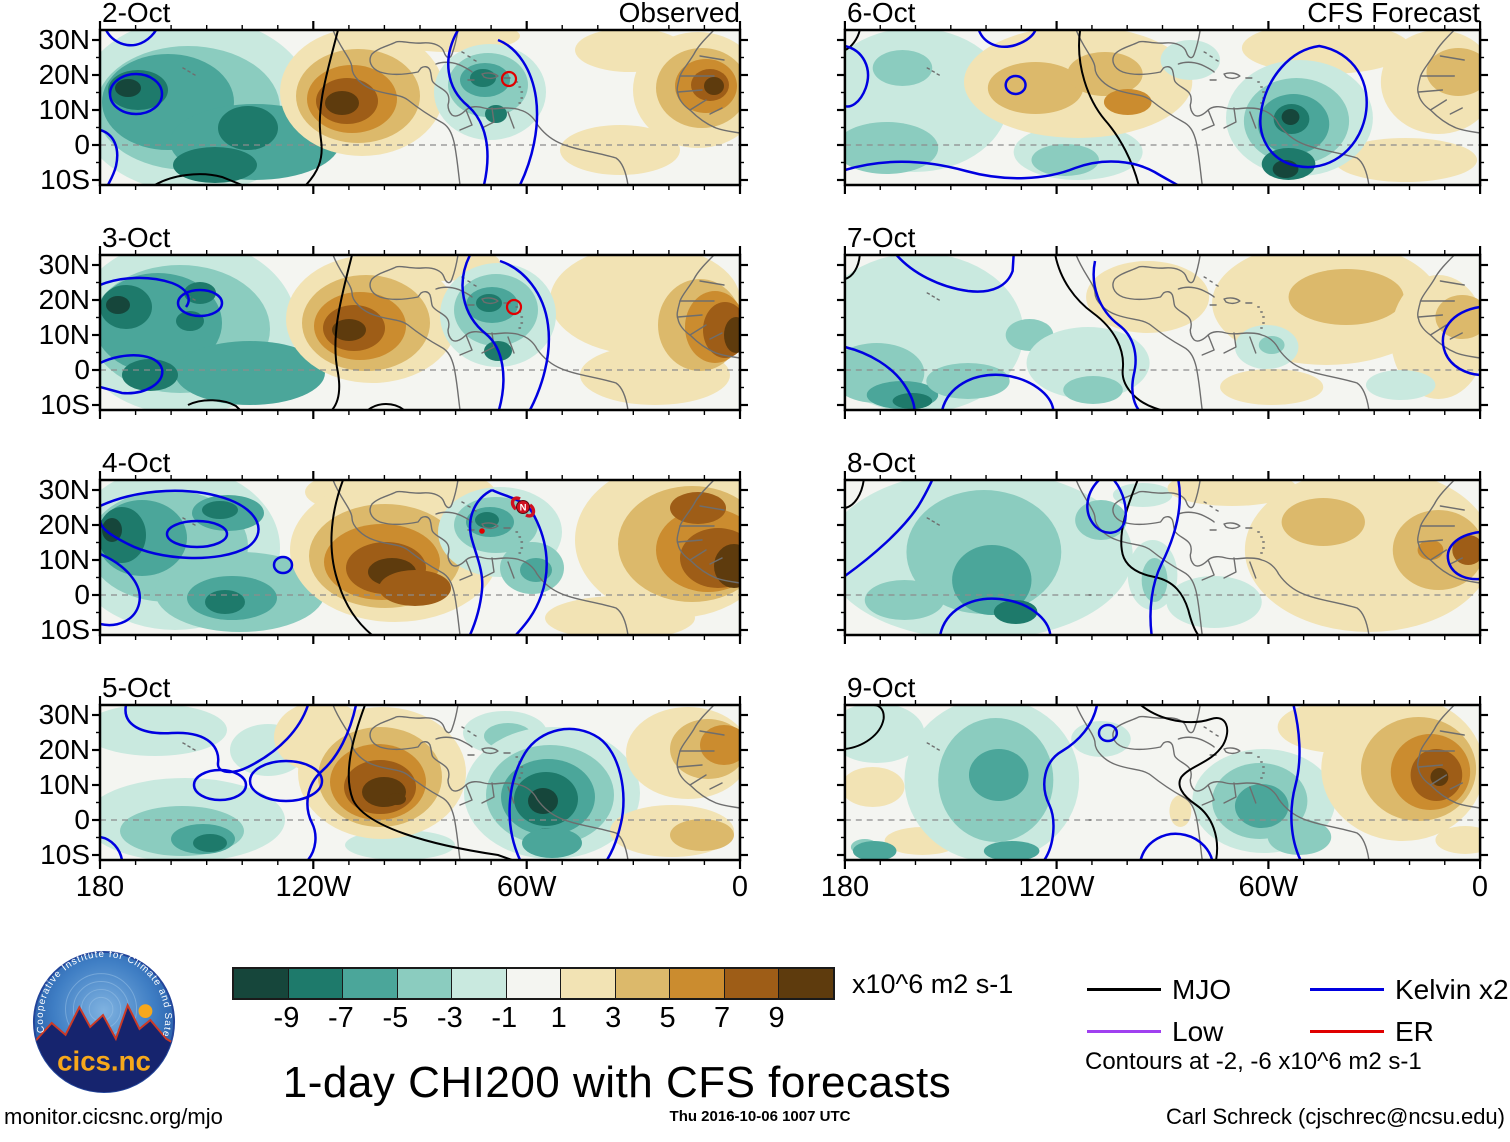 This screenshot has height=1142, width=1510. Describe the element at coordinates (1335, 1116) in the screenshot. I see `footer-credit: Carl Schreck (cjschrec@ncsu.edu)` at that location.